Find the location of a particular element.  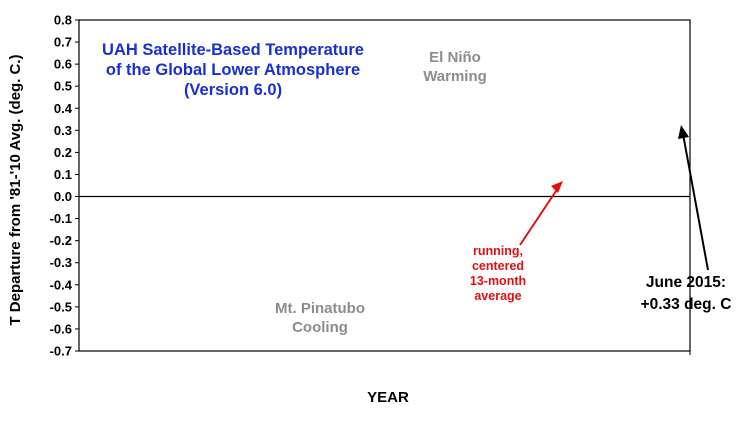

y-tick-label: -0.7 is located at coordinates (61, 351).